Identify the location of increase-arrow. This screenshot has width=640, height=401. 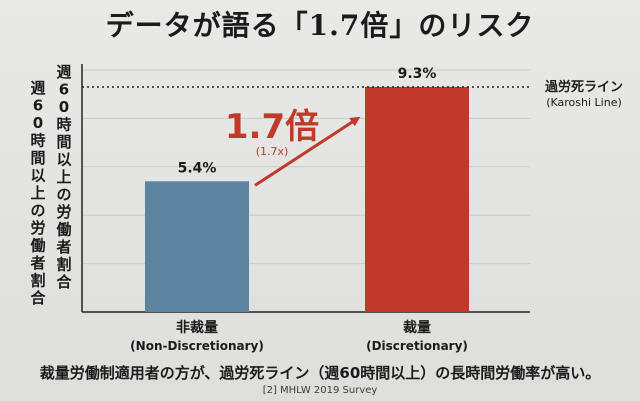
(307, 151).